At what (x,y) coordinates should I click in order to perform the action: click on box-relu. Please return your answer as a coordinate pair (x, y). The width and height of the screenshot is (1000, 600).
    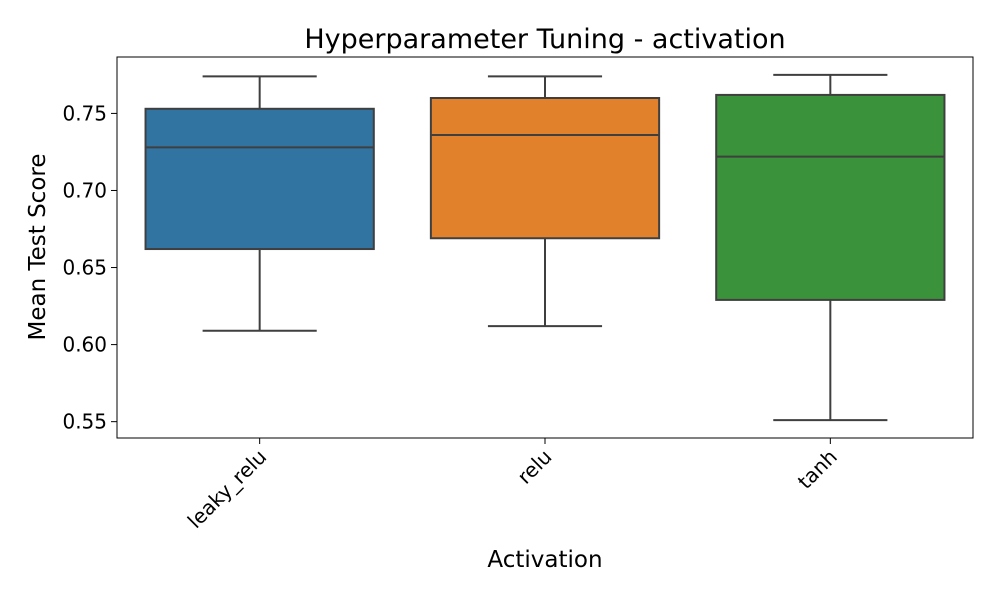
    Looking at the image, I should click on (545, 201).